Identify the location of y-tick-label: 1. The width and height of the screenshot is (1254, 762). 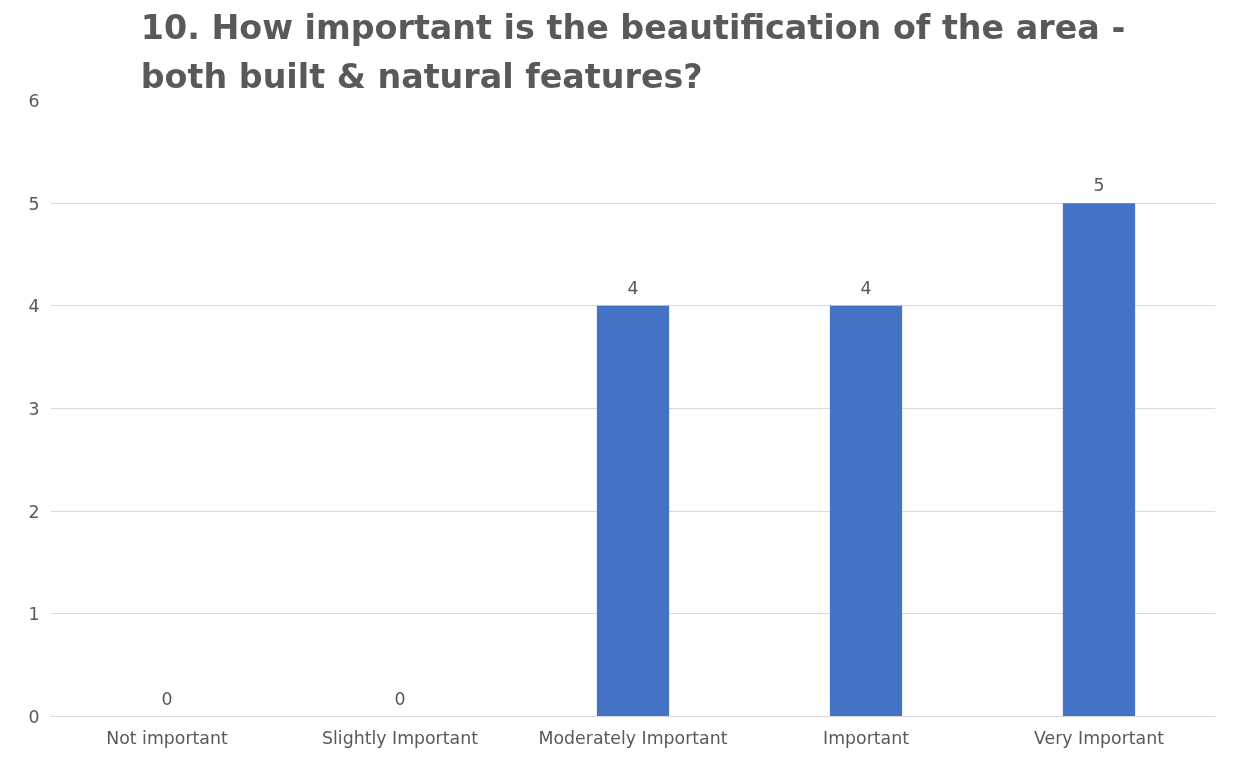
(34, 614).